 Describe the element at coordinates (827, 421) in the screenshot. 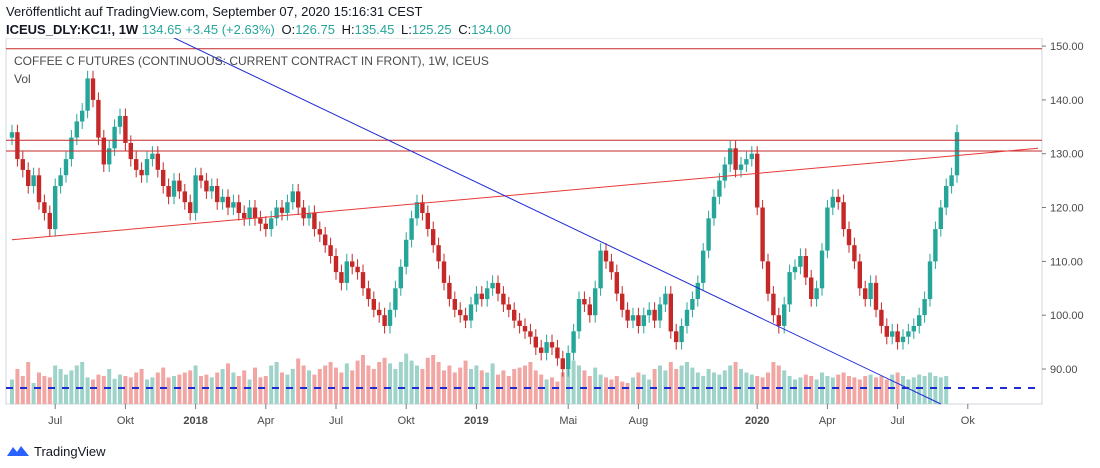

I see `x-tick-label: Apr` at that location.